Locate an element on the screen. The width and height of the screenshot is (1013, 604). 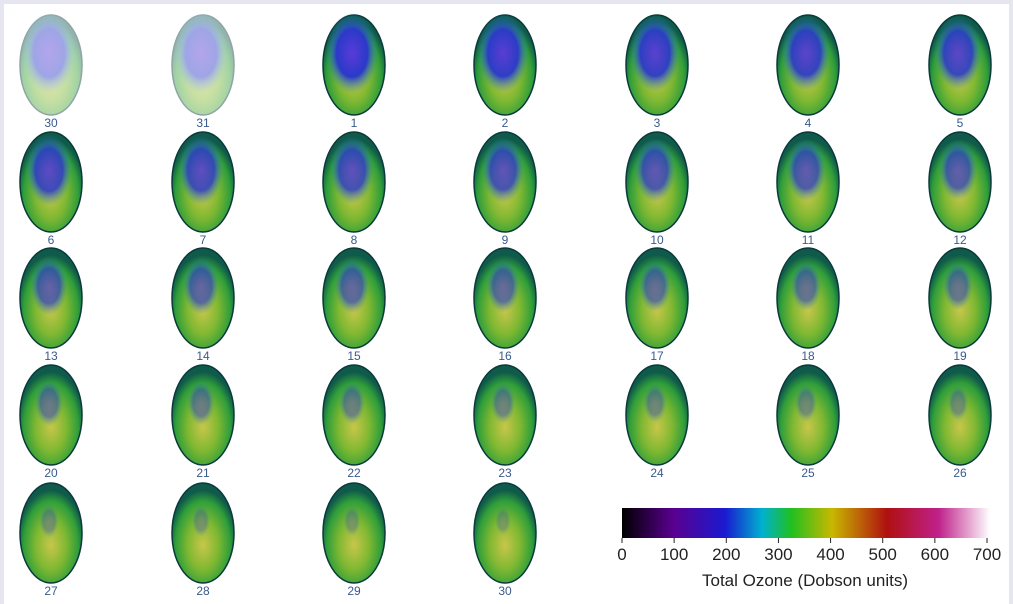
day-label: 22 is located at coordinates (354, 473).